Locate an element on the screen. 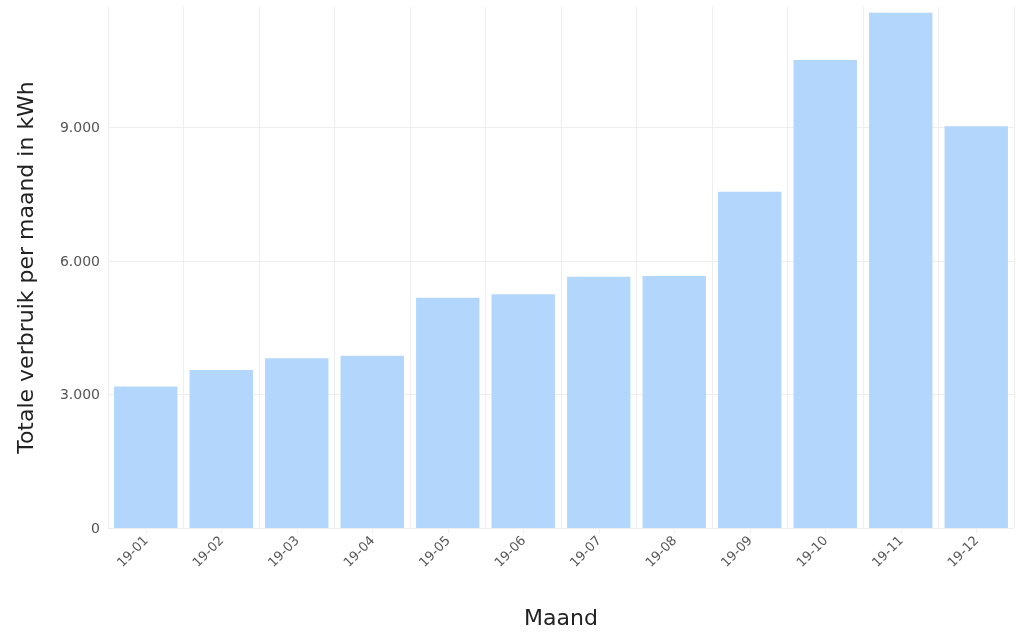 This screenshot has height=638, width=1016. x-axis-title: Maand is located at coordinates (561, 617).